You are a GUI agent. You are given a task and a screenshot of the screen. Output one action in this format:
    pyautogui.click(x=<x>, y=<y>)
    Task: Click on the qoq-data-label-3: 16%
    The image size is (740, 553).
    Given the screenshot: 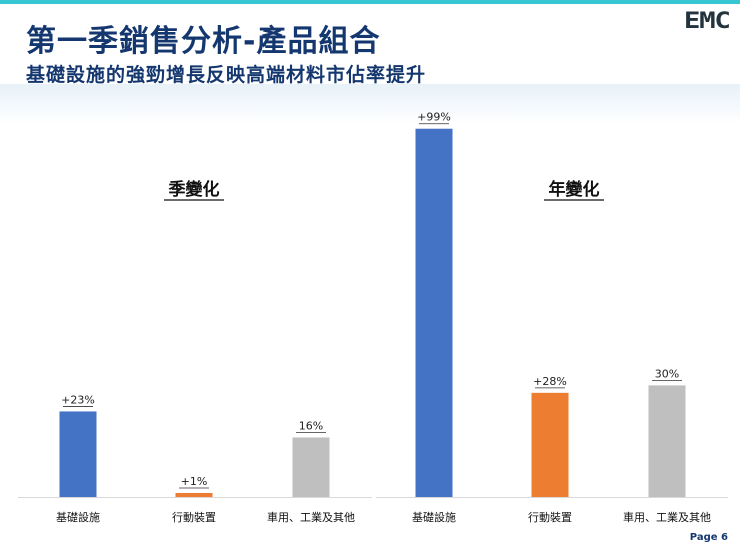 What is the action you would take?
    pyautogui.click(x=311, y=425)
    